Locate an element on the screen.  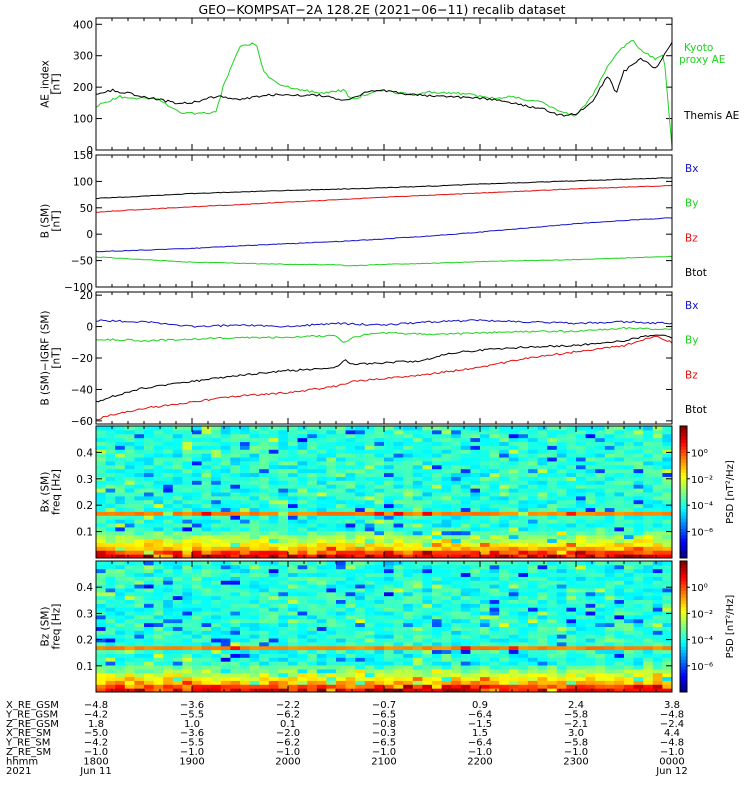
orbit-value: −1.5 is located at coordinates (480, 724).